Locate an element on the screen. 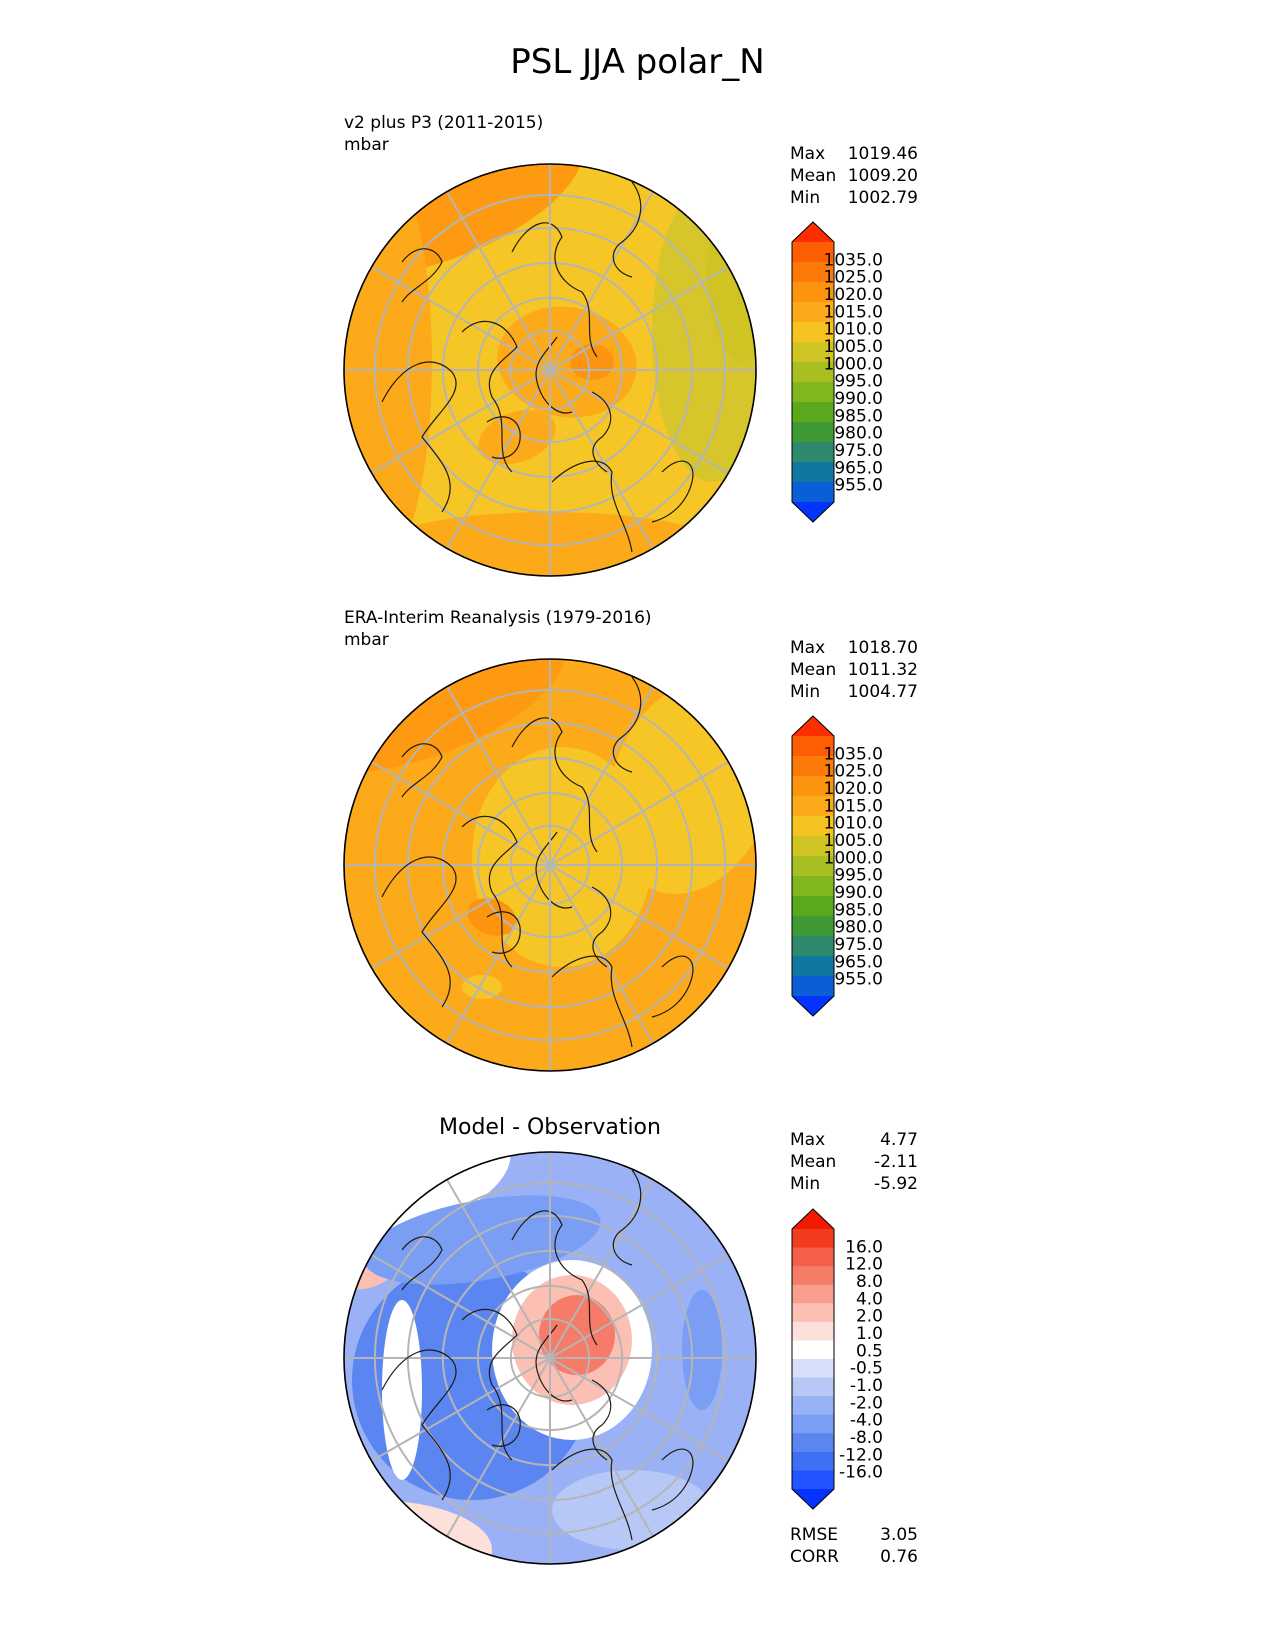  colorbar-tick-label: 985.0 is located at coordinates (858, 416).